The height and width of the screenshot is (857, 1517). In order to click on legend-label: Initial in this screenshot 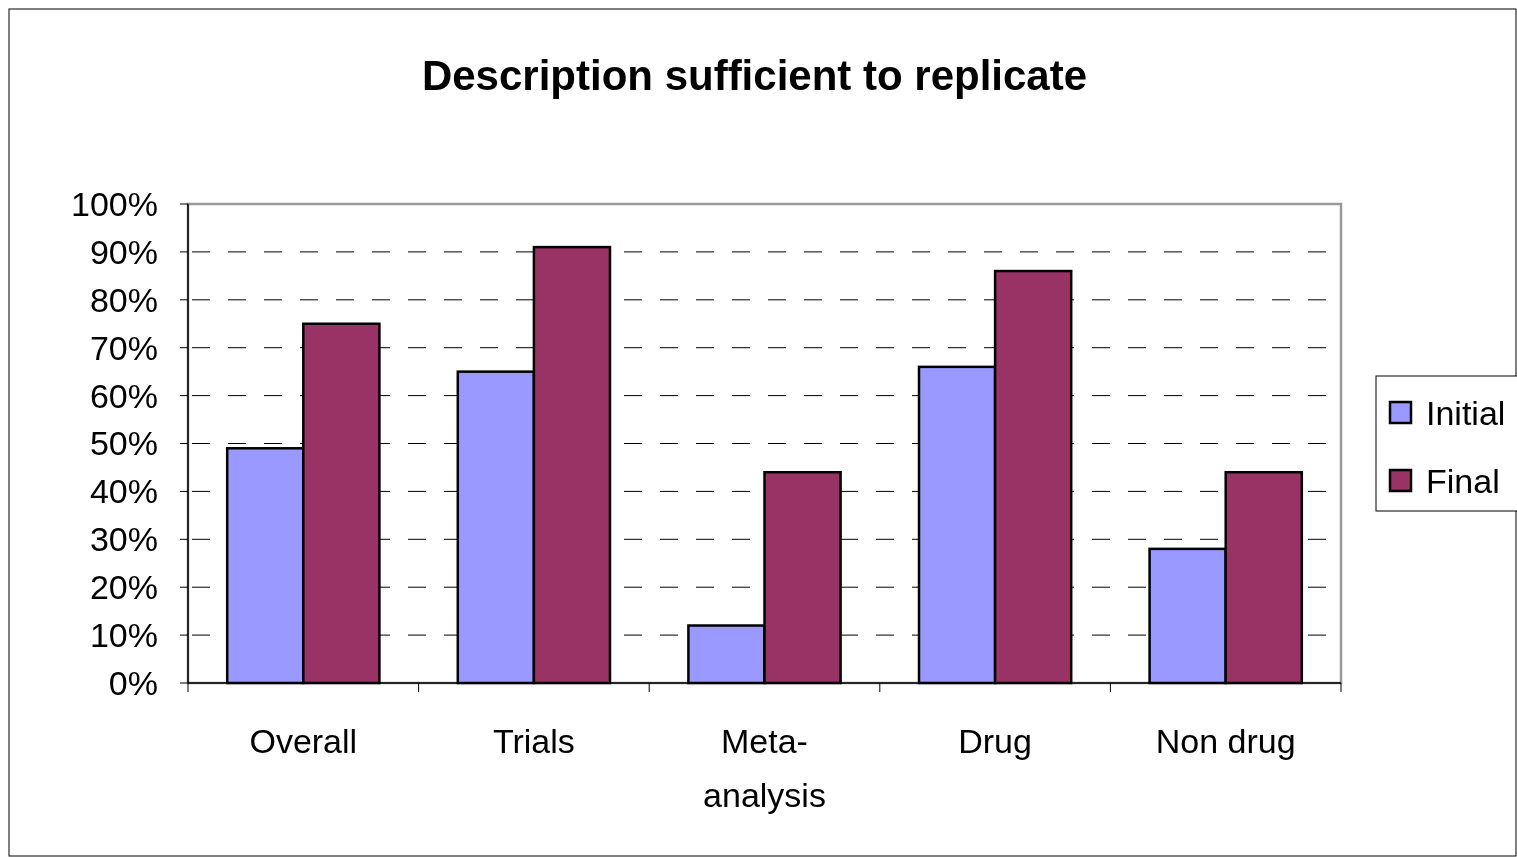, I will do `click(1466, 412)`.